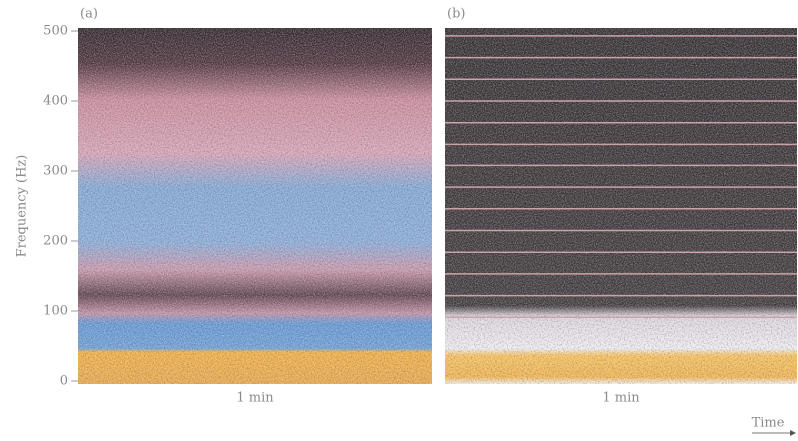  I want to click on y-tick-label: 200, so click(55, 241).